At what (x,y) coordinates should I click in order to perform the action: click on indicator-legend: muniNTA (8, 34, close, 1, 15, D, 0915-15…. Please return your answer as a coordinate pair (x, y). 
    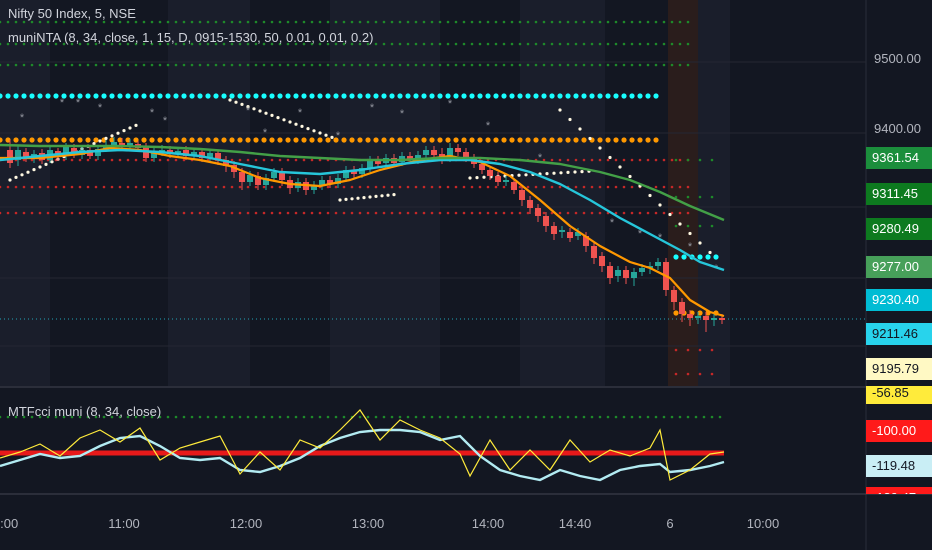
    Looking at the image, I should click on (191, 37).